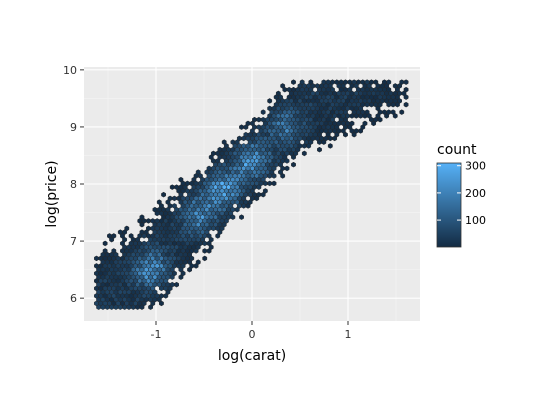 The width and height of the screenshot is (548, 404). What do you see at coordinates (475, 193) in the screenshot?
I see `legend-tick-label: 200` at bounding box center [475, 193].